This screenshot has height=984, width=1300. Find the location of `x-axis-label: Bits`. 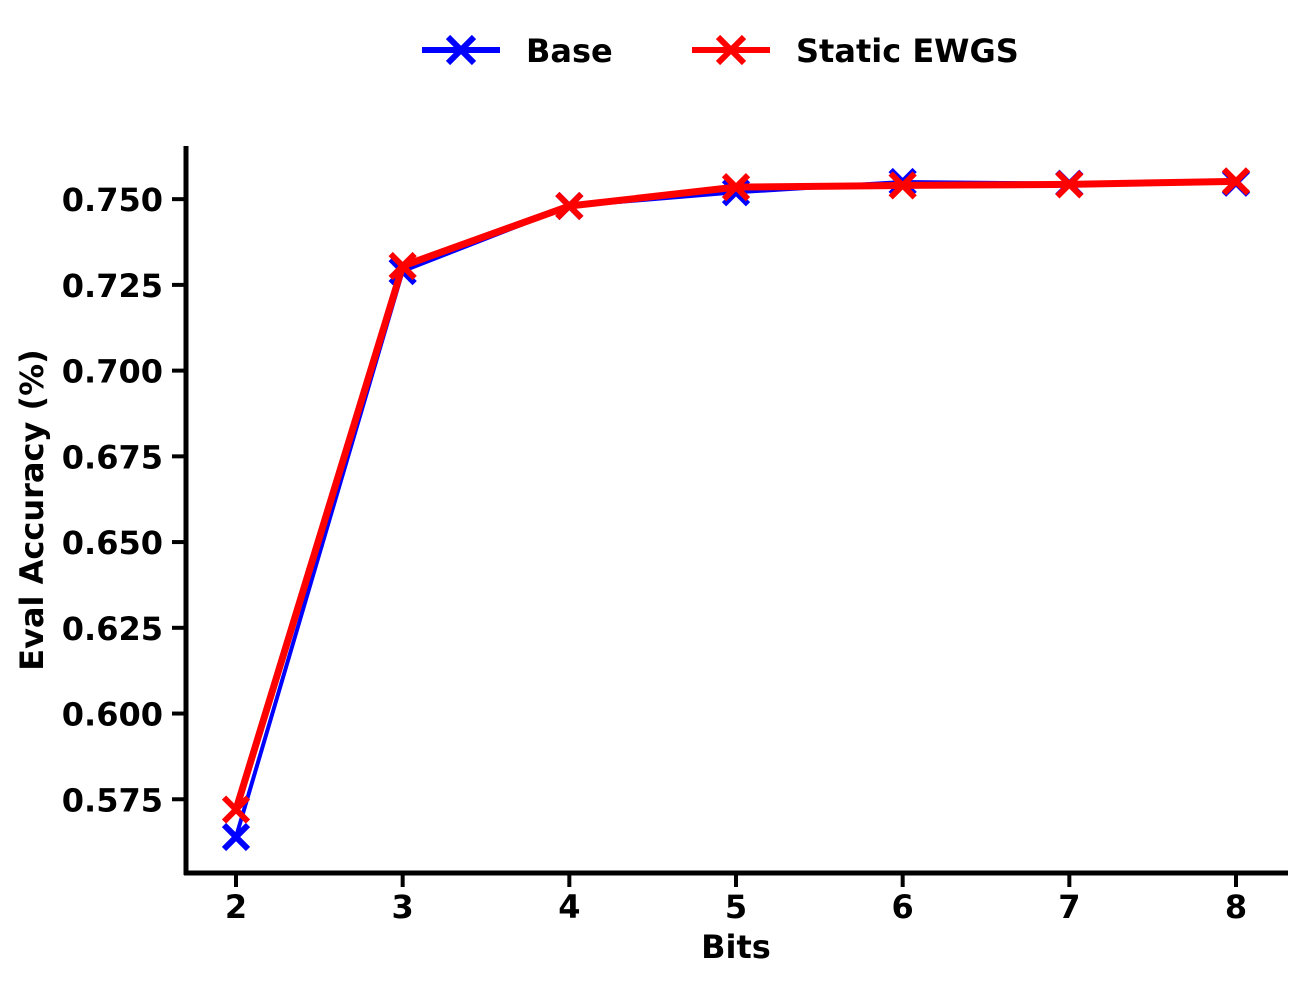

x-axis-label: Bits is located at coordinates (736, 947).